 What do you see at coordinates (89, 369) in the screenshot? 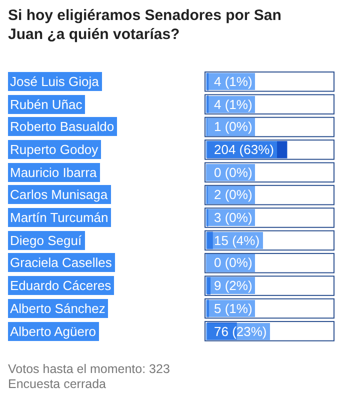
I see `text: Votos hasta el momento: 323` at bounding box center [89, 369].